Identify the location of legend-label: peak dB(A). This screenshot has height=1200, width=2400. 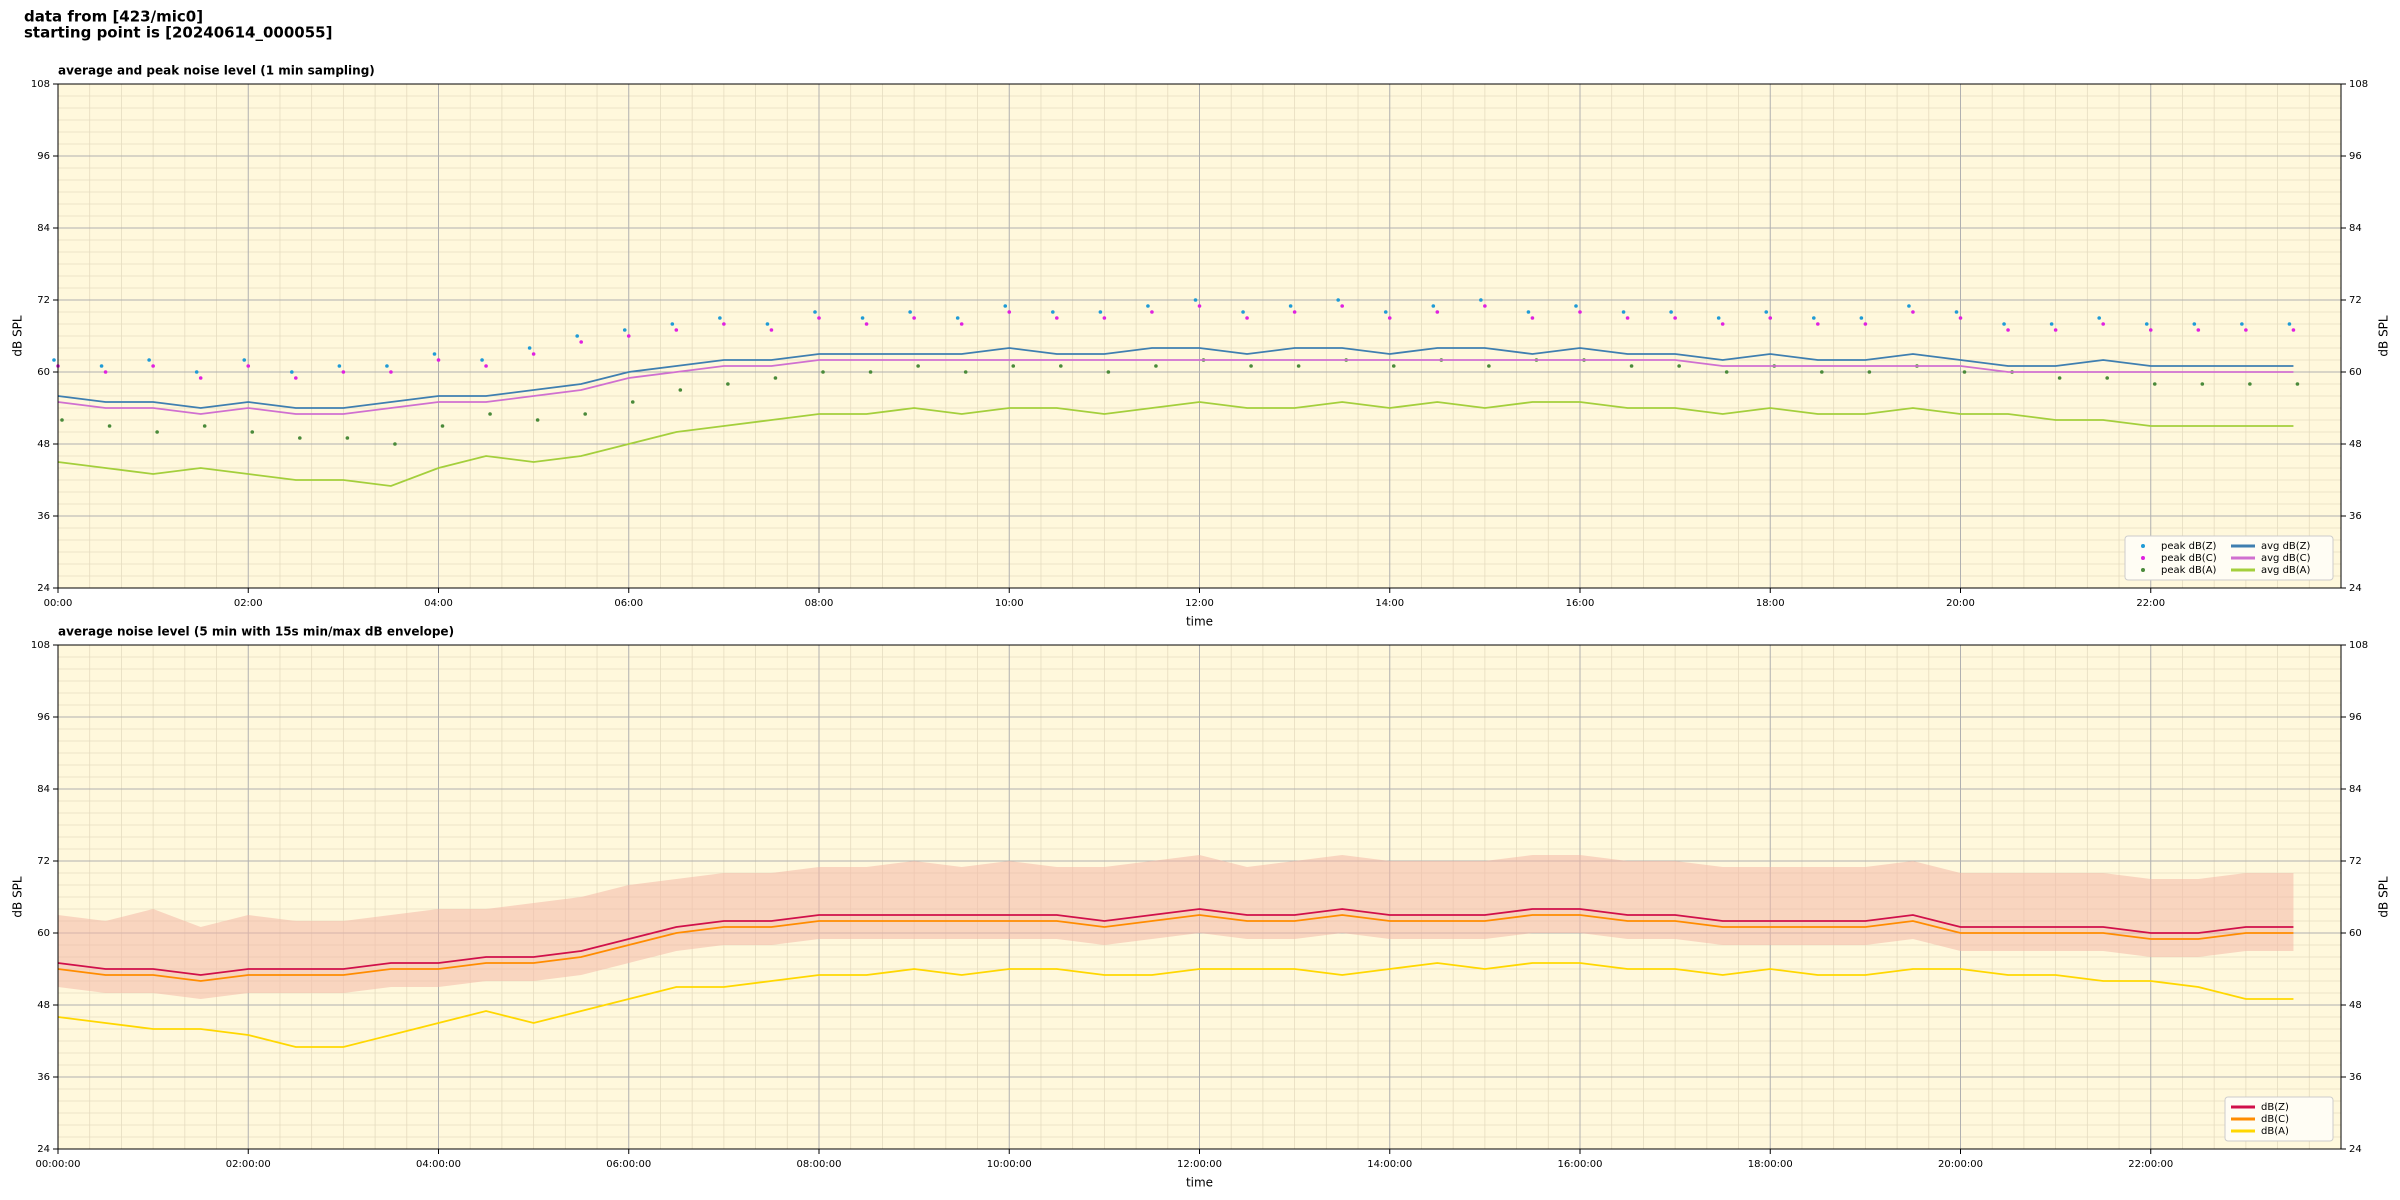
(2189, 570).